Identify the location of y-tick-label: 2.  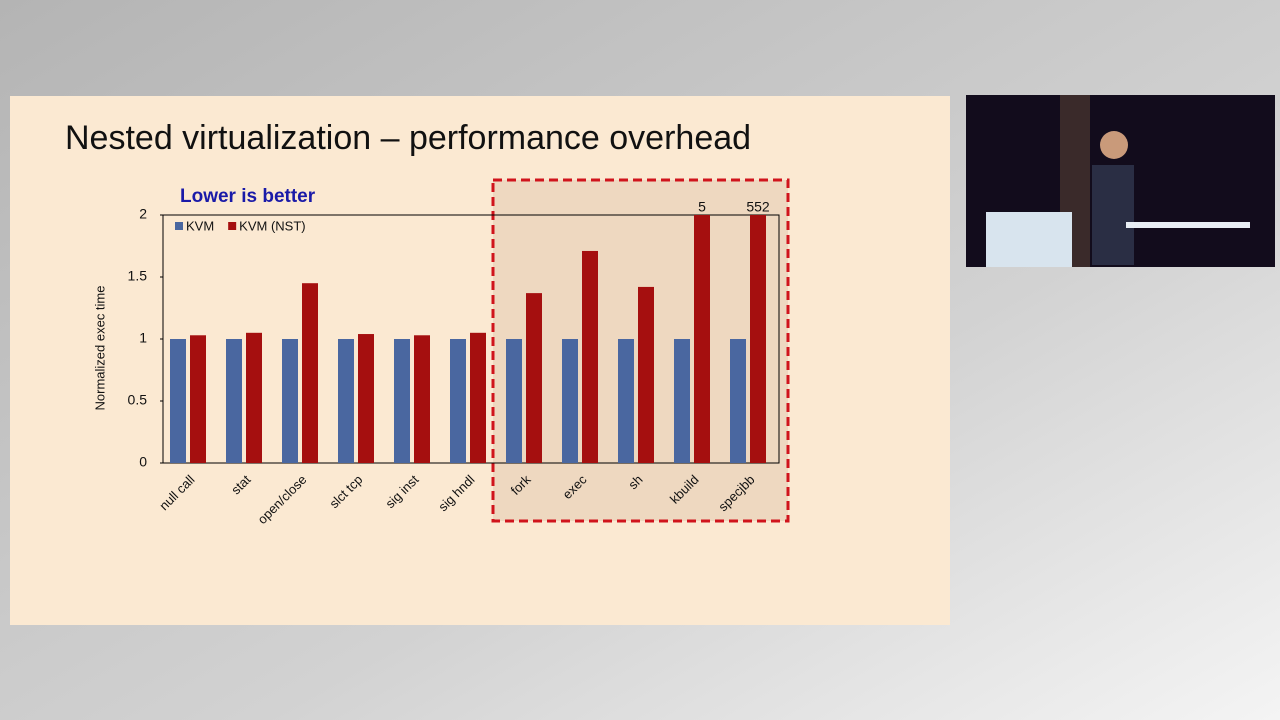
(143, 214).